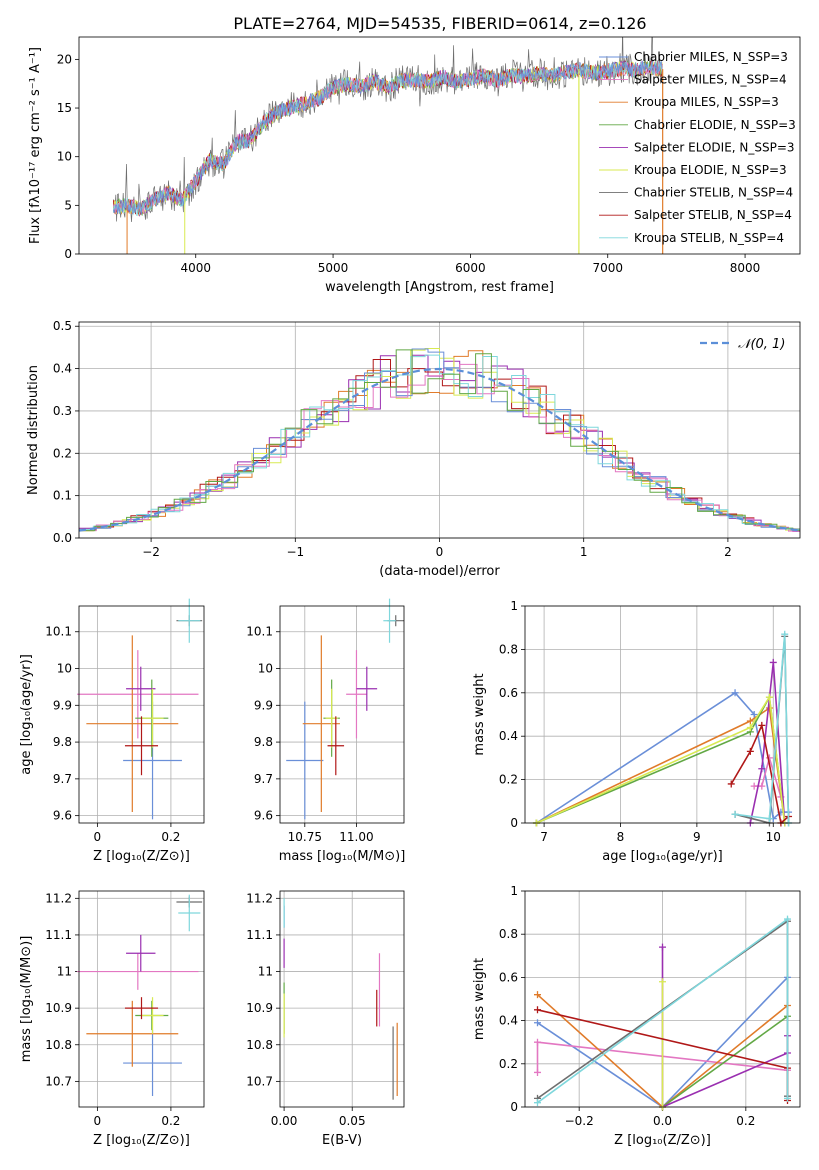  Describe the element at coordinates (26, 999) in the screenshot. I see `y-axis-label: mass [log₁₀(M/M⊙)]` at that location.